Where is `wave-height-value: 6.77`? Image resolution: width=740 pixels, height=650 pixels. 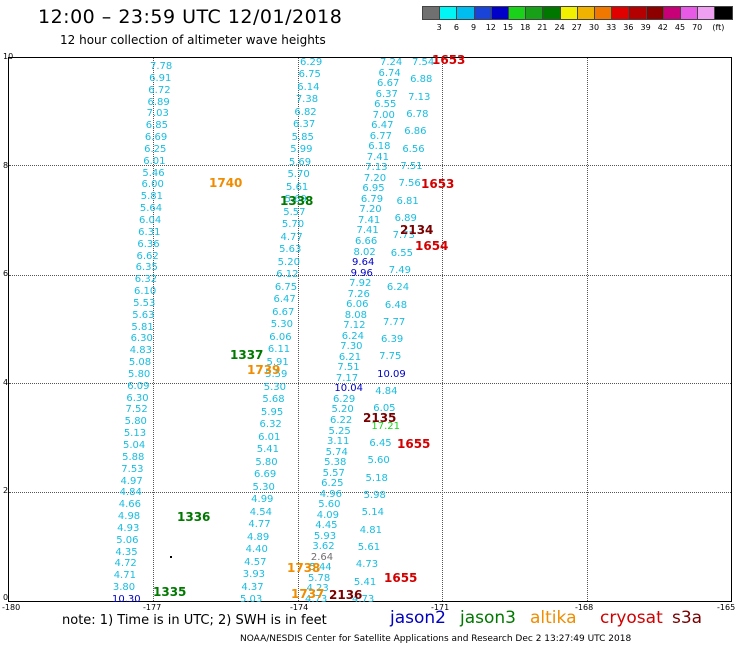
wave-height-value: 6.77 is located at coordinates (380, 136).